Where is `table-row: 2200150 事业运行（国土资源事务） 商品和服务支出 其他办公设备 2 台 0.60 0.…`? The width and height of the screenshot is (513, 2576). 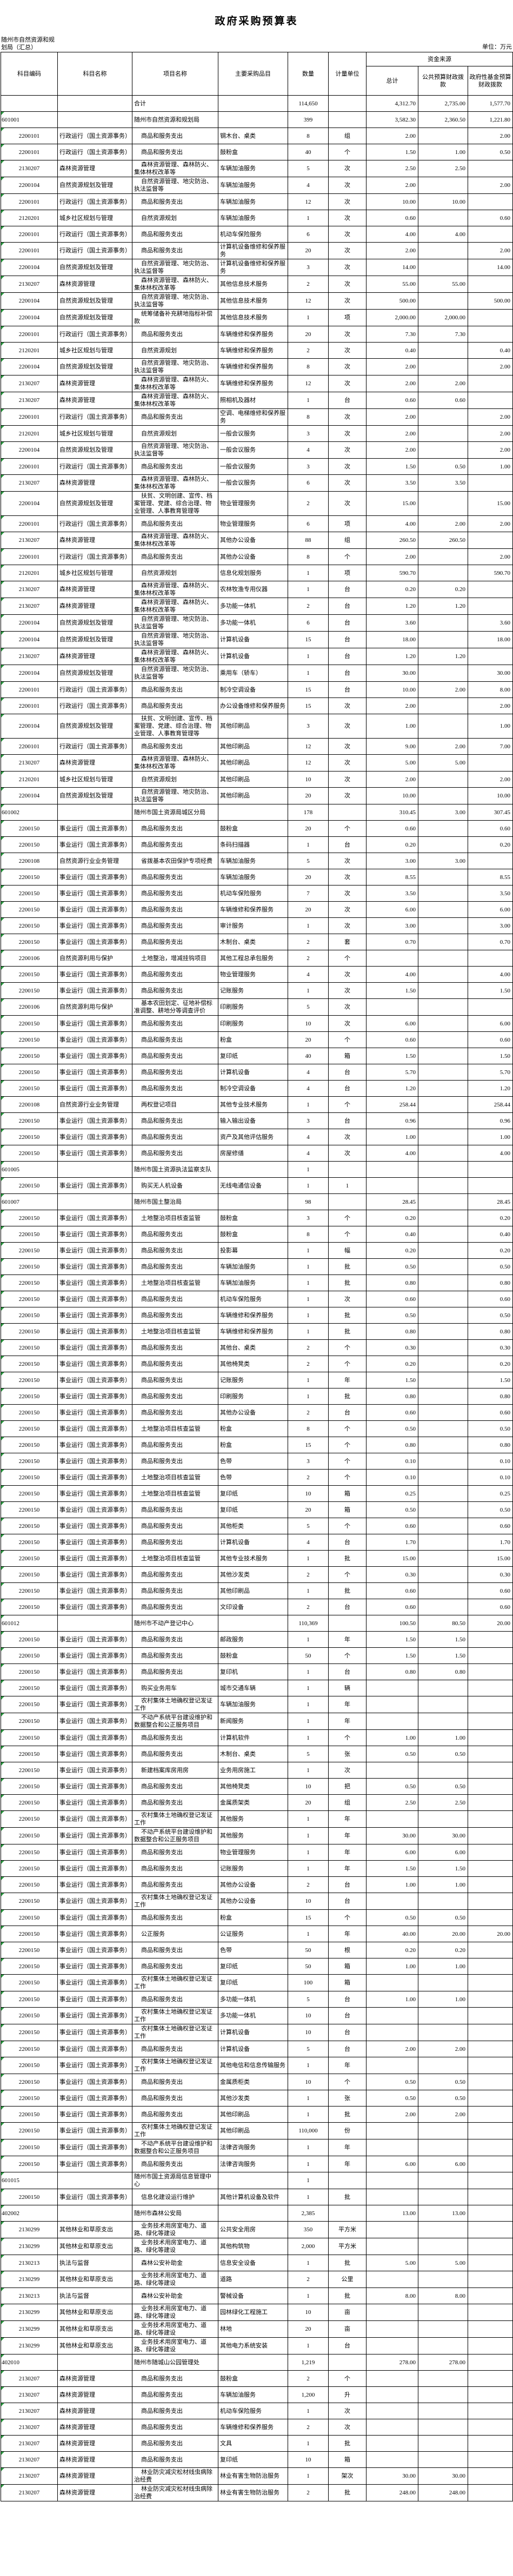
table-row: 2200150 事业运行（国土资源事务） 商品和服务支出 其他办公设备 2 台 0.60 0.… is located at coordinates (257, 1413).